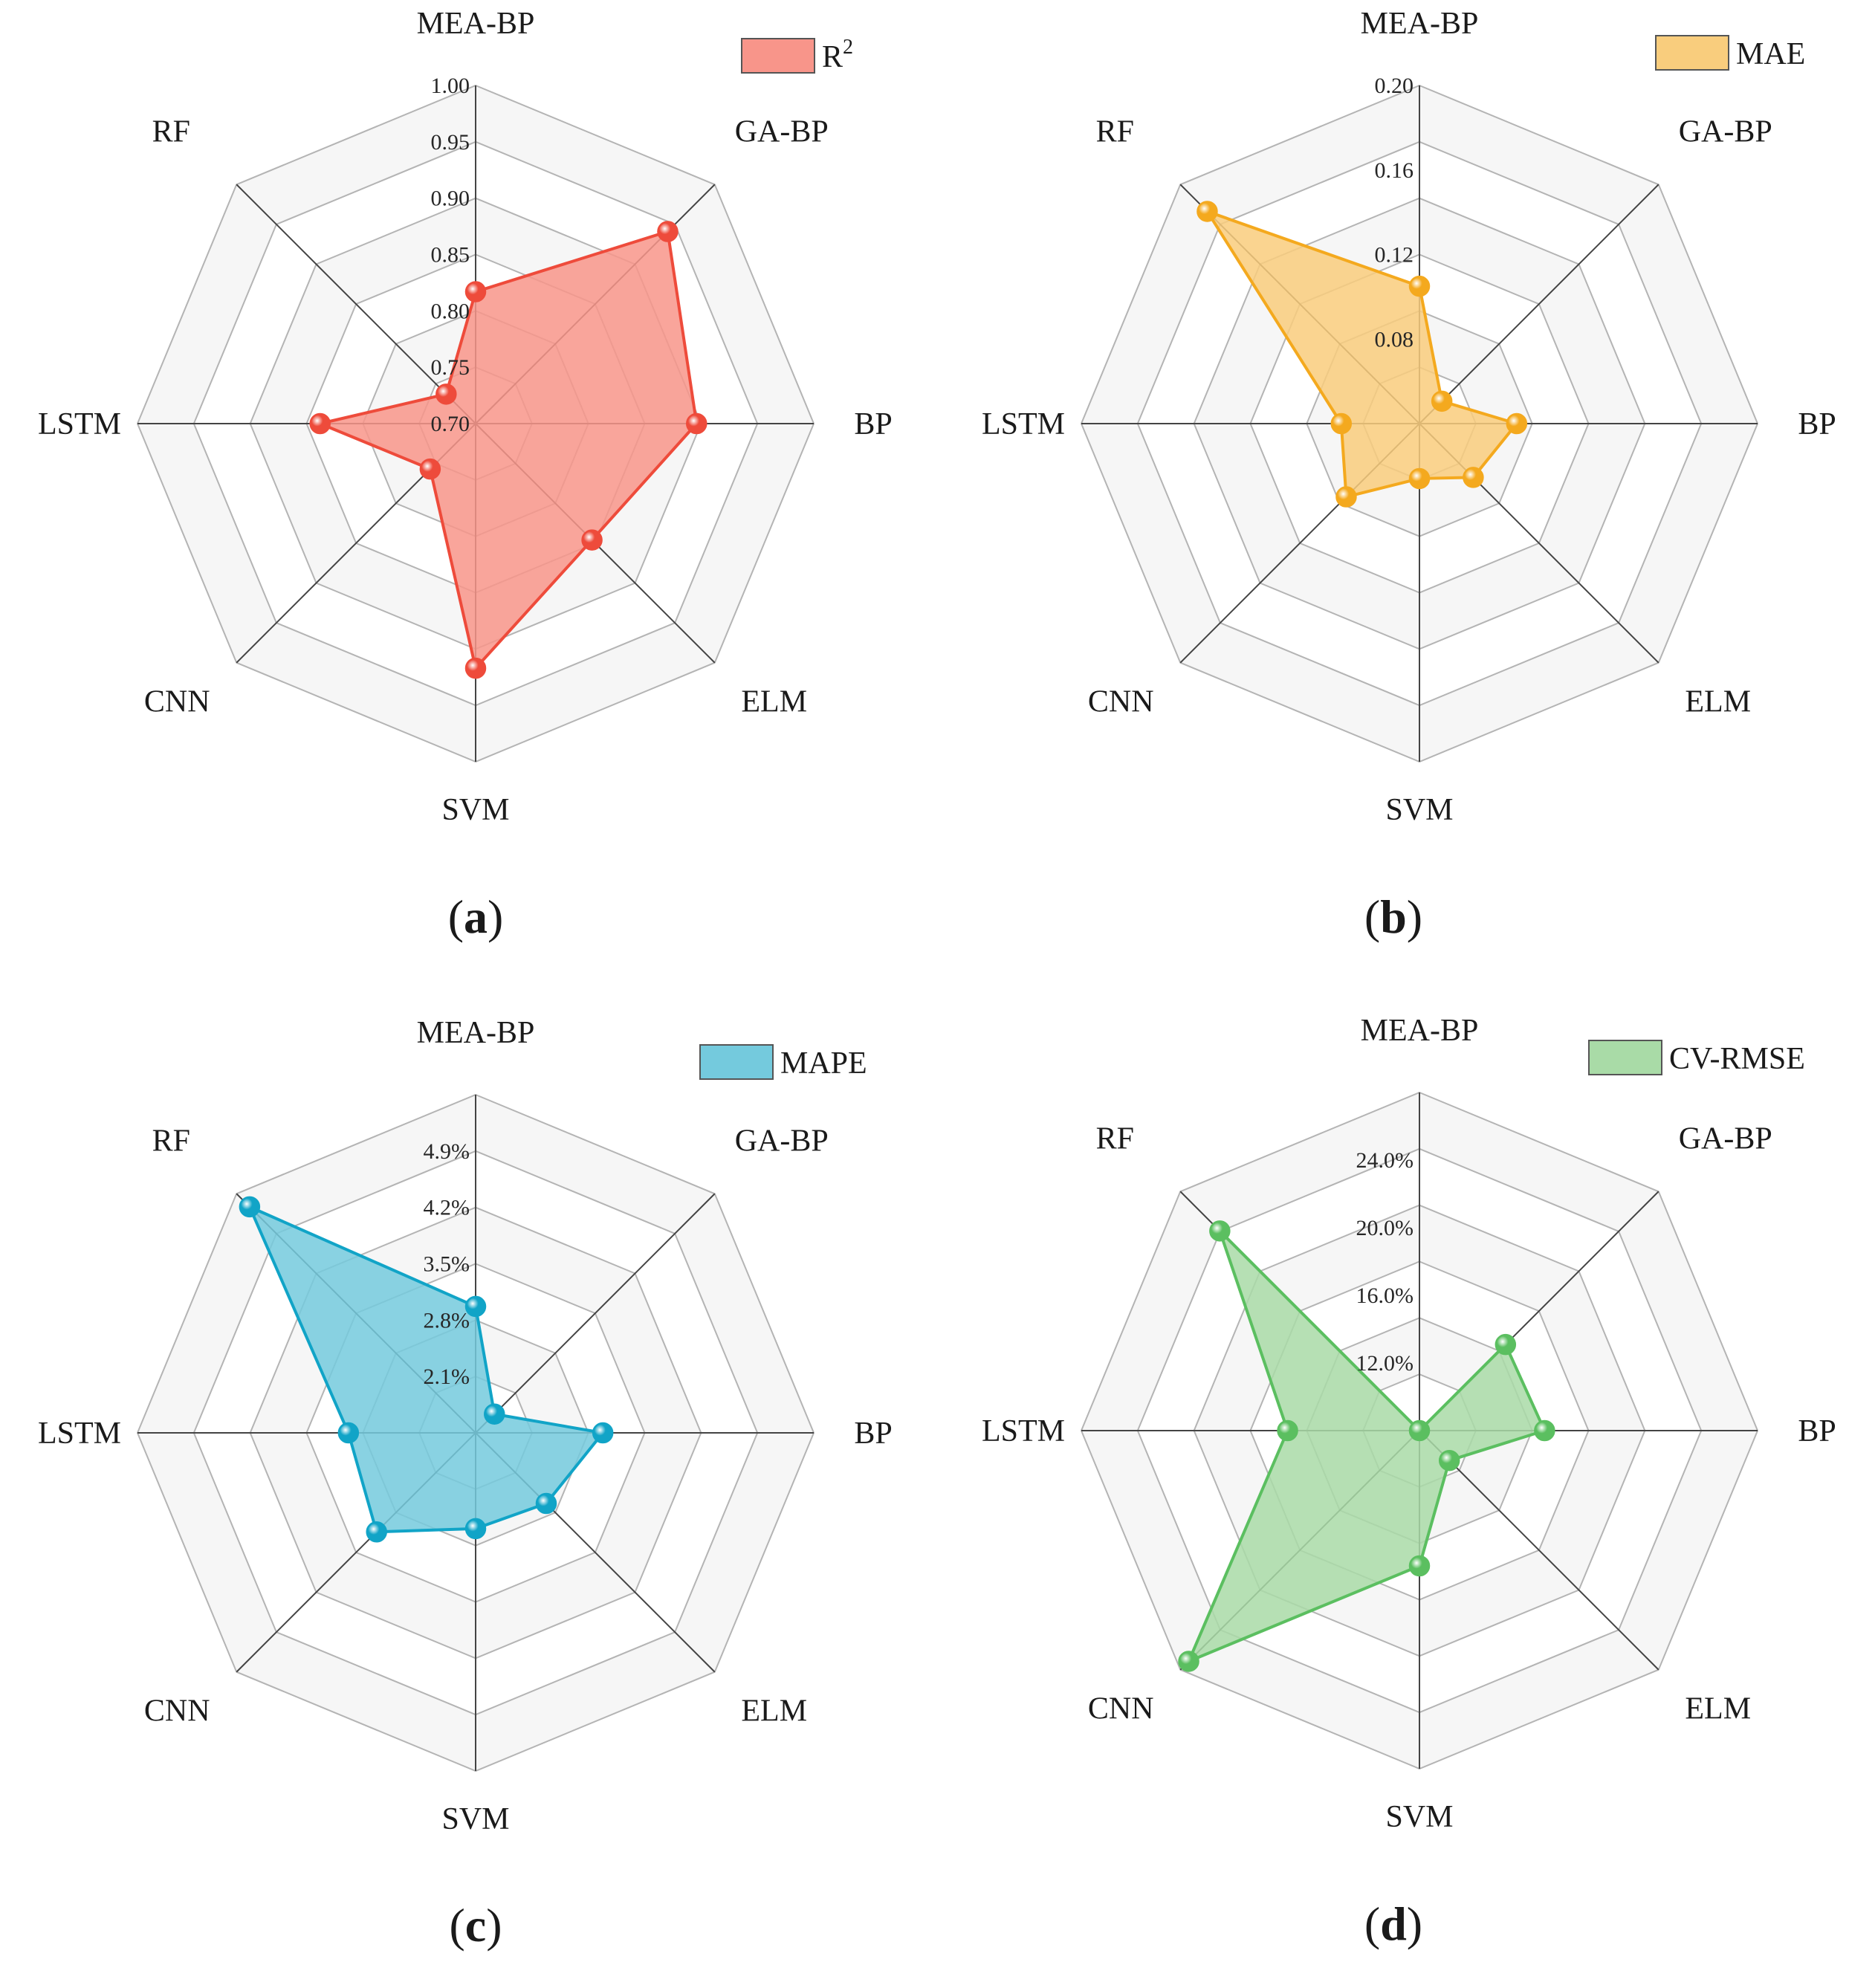 This screenshot has height=1988, width=1849. Describe the element at coordinates (824, 1063) in the screenshot. I see `legend-label: MAPE` at that location.